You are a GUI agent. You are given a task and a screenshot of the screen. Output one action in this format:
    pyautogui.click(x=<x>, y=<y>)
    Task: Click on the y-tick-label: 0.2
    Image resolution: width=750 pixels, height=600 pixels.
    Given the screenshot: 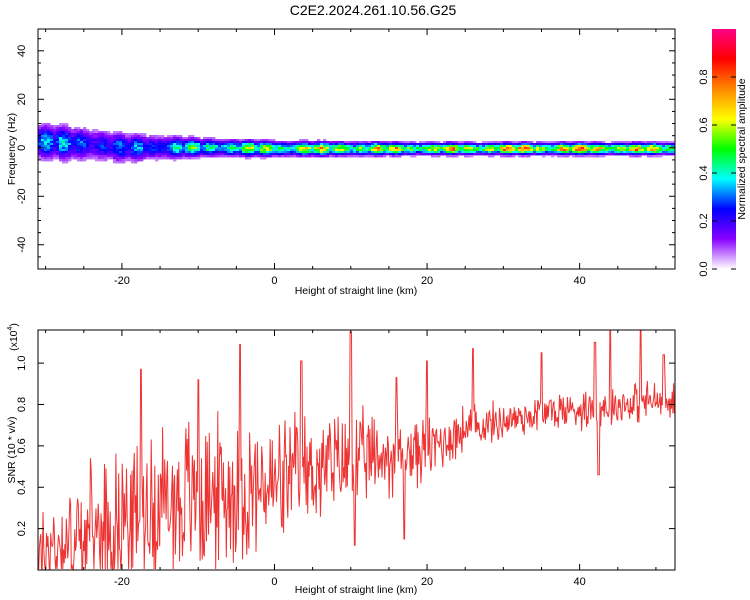 What is the action you would take?
    pyautogui.click(x=22, y=528)
    